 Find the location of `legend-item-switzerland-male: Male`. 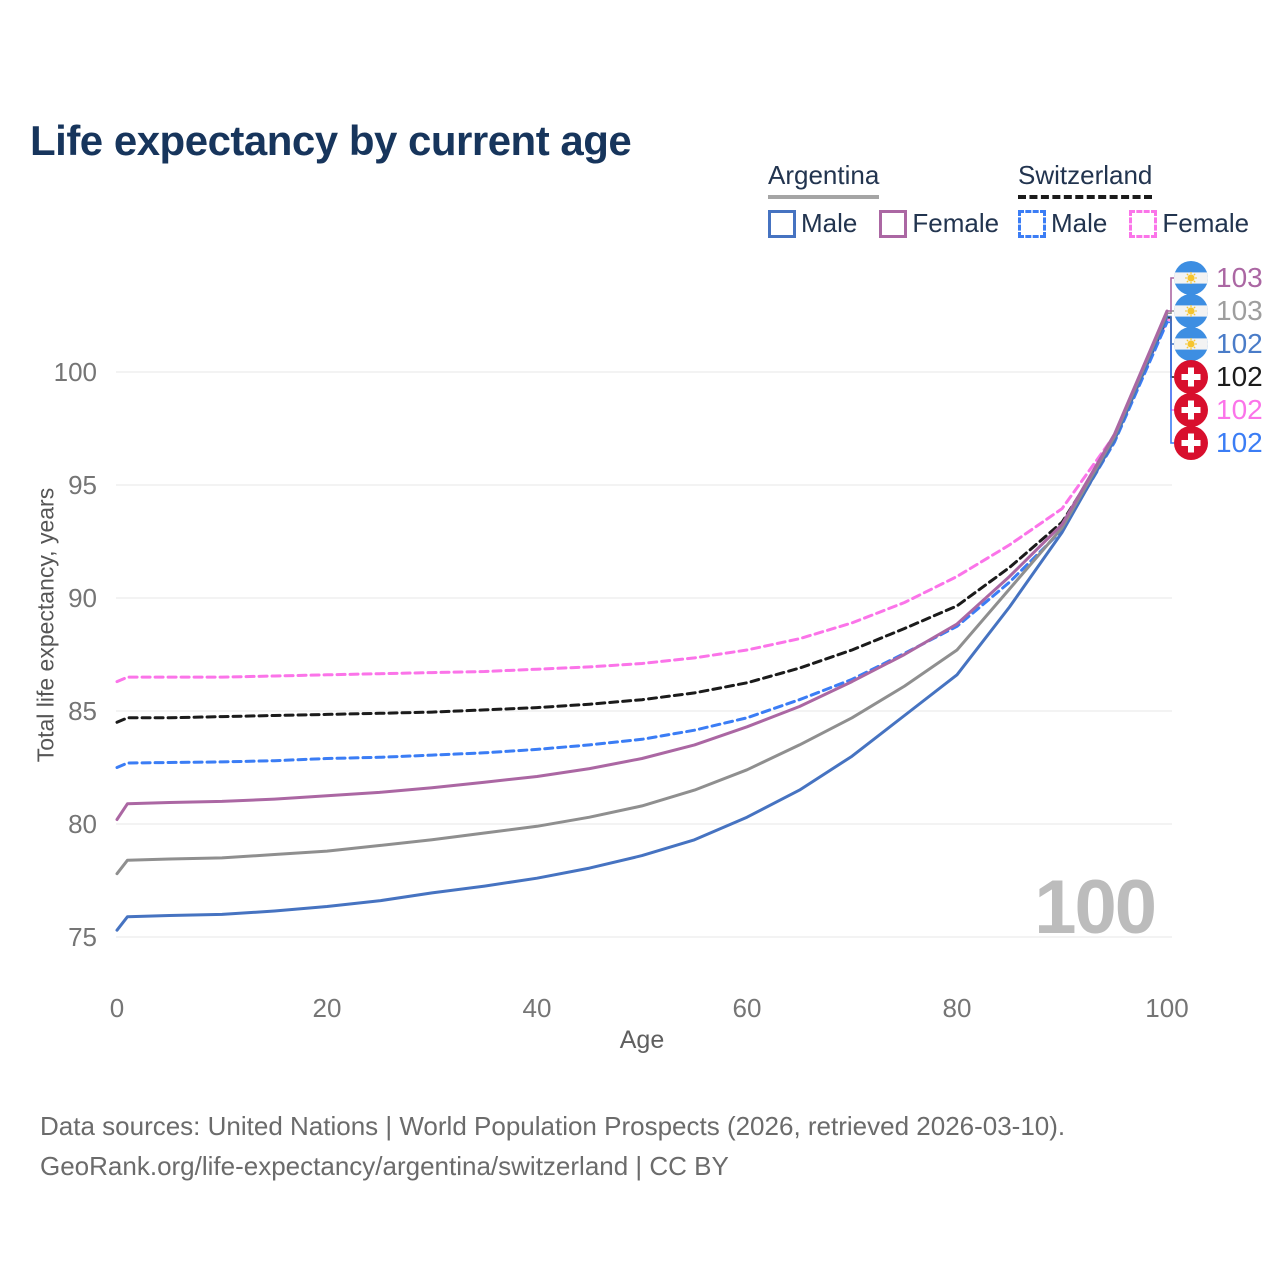

legend-item-switzerland-male: Male is located at coordinates (1062, 223).